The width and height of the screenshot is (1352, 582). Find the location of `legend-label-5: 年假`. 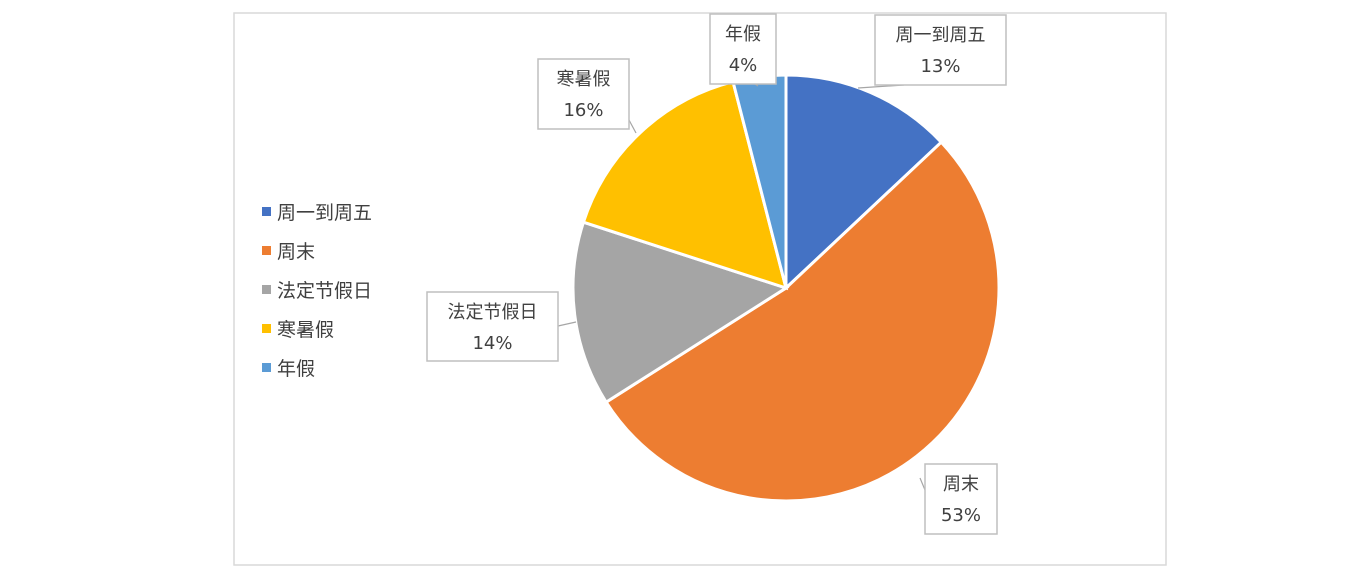

legend-label-5: 年假 is located at coordinates (296, 369).